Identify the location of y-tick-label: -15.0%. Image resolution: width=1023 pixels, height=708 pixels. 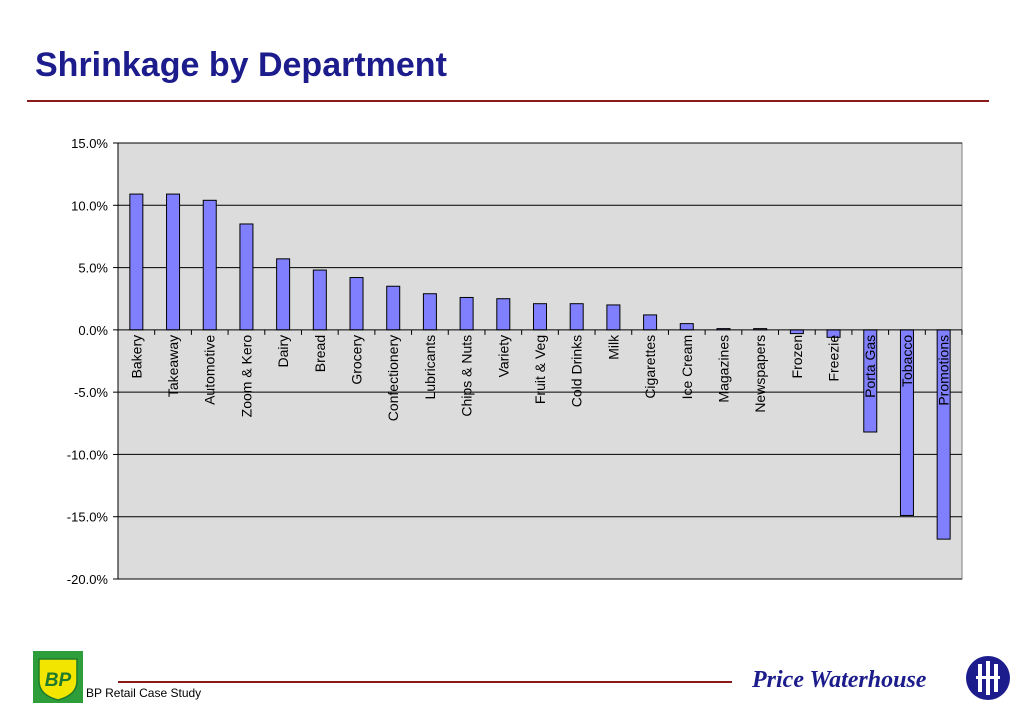
(88, 517).